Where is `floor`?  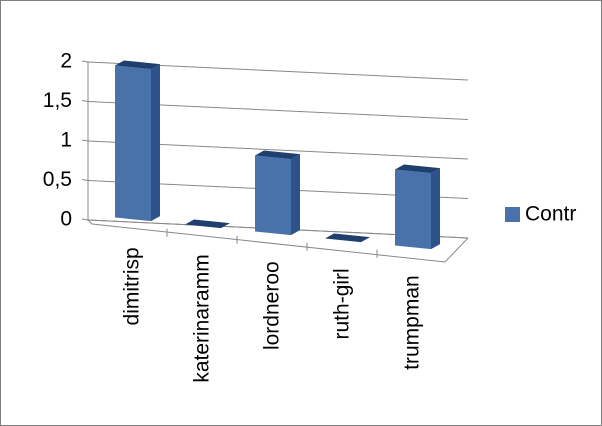
floor is located at coordinates (278, 241).